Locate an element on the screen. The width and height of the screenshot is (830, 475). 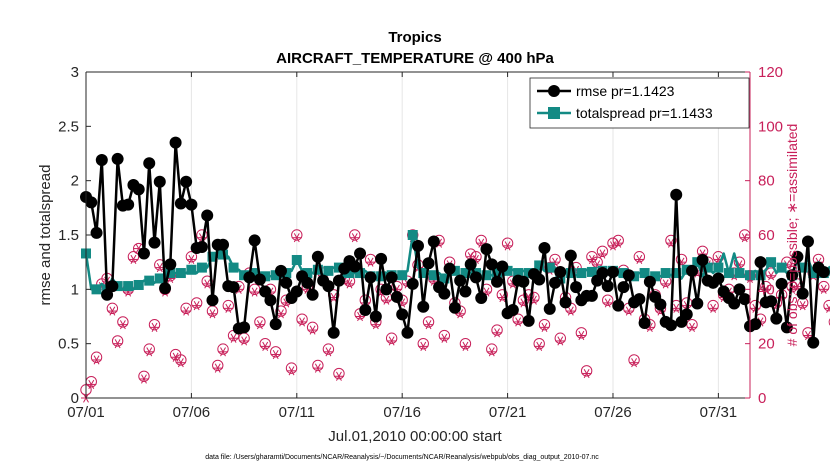
y-right-tick-label: 40 is located at coordinates (766, 289).